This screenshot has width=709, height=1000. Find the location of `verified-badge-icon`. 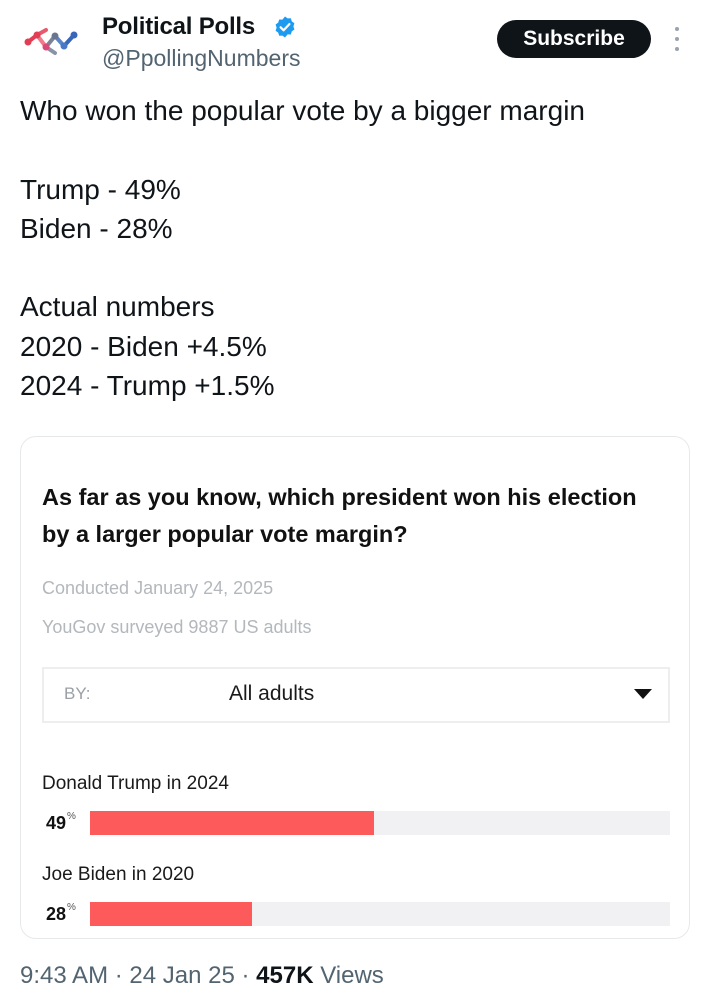

verified-badge-icon is located at coordinates (285, 27).